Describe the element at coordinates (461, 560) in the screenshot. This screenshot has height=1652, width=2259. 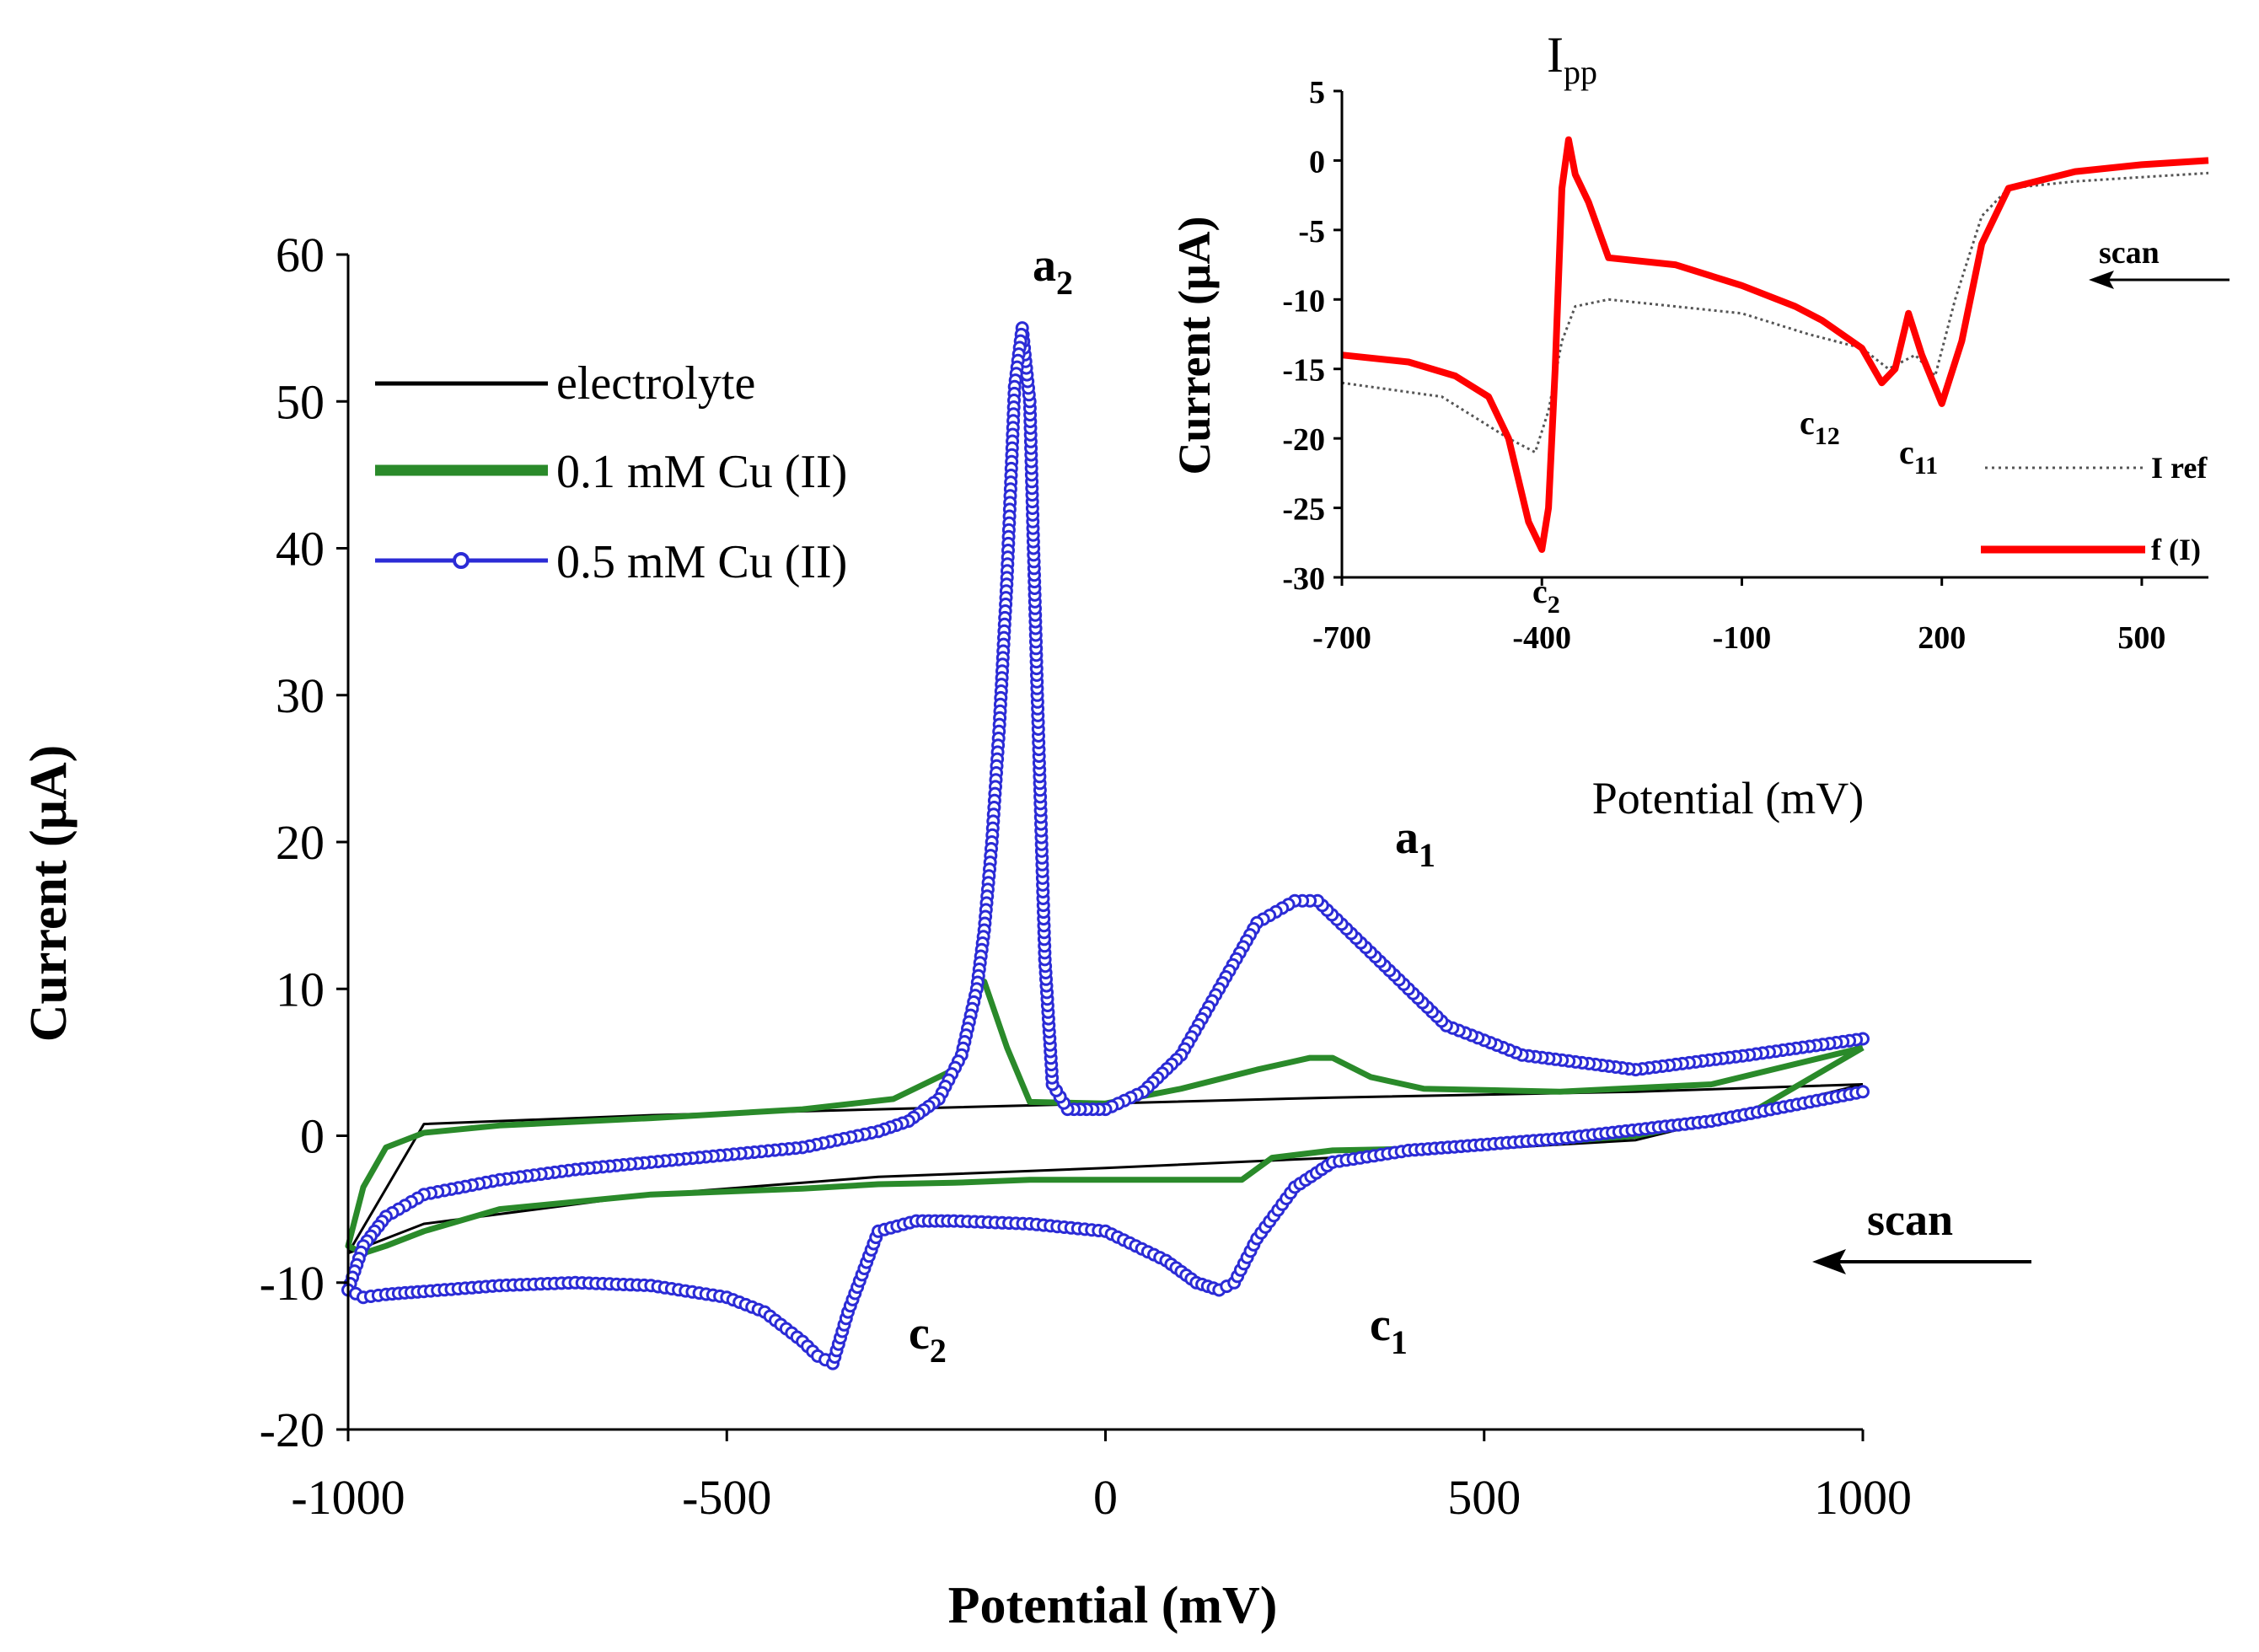
I see `legend-marker-0.5mM` at that location.